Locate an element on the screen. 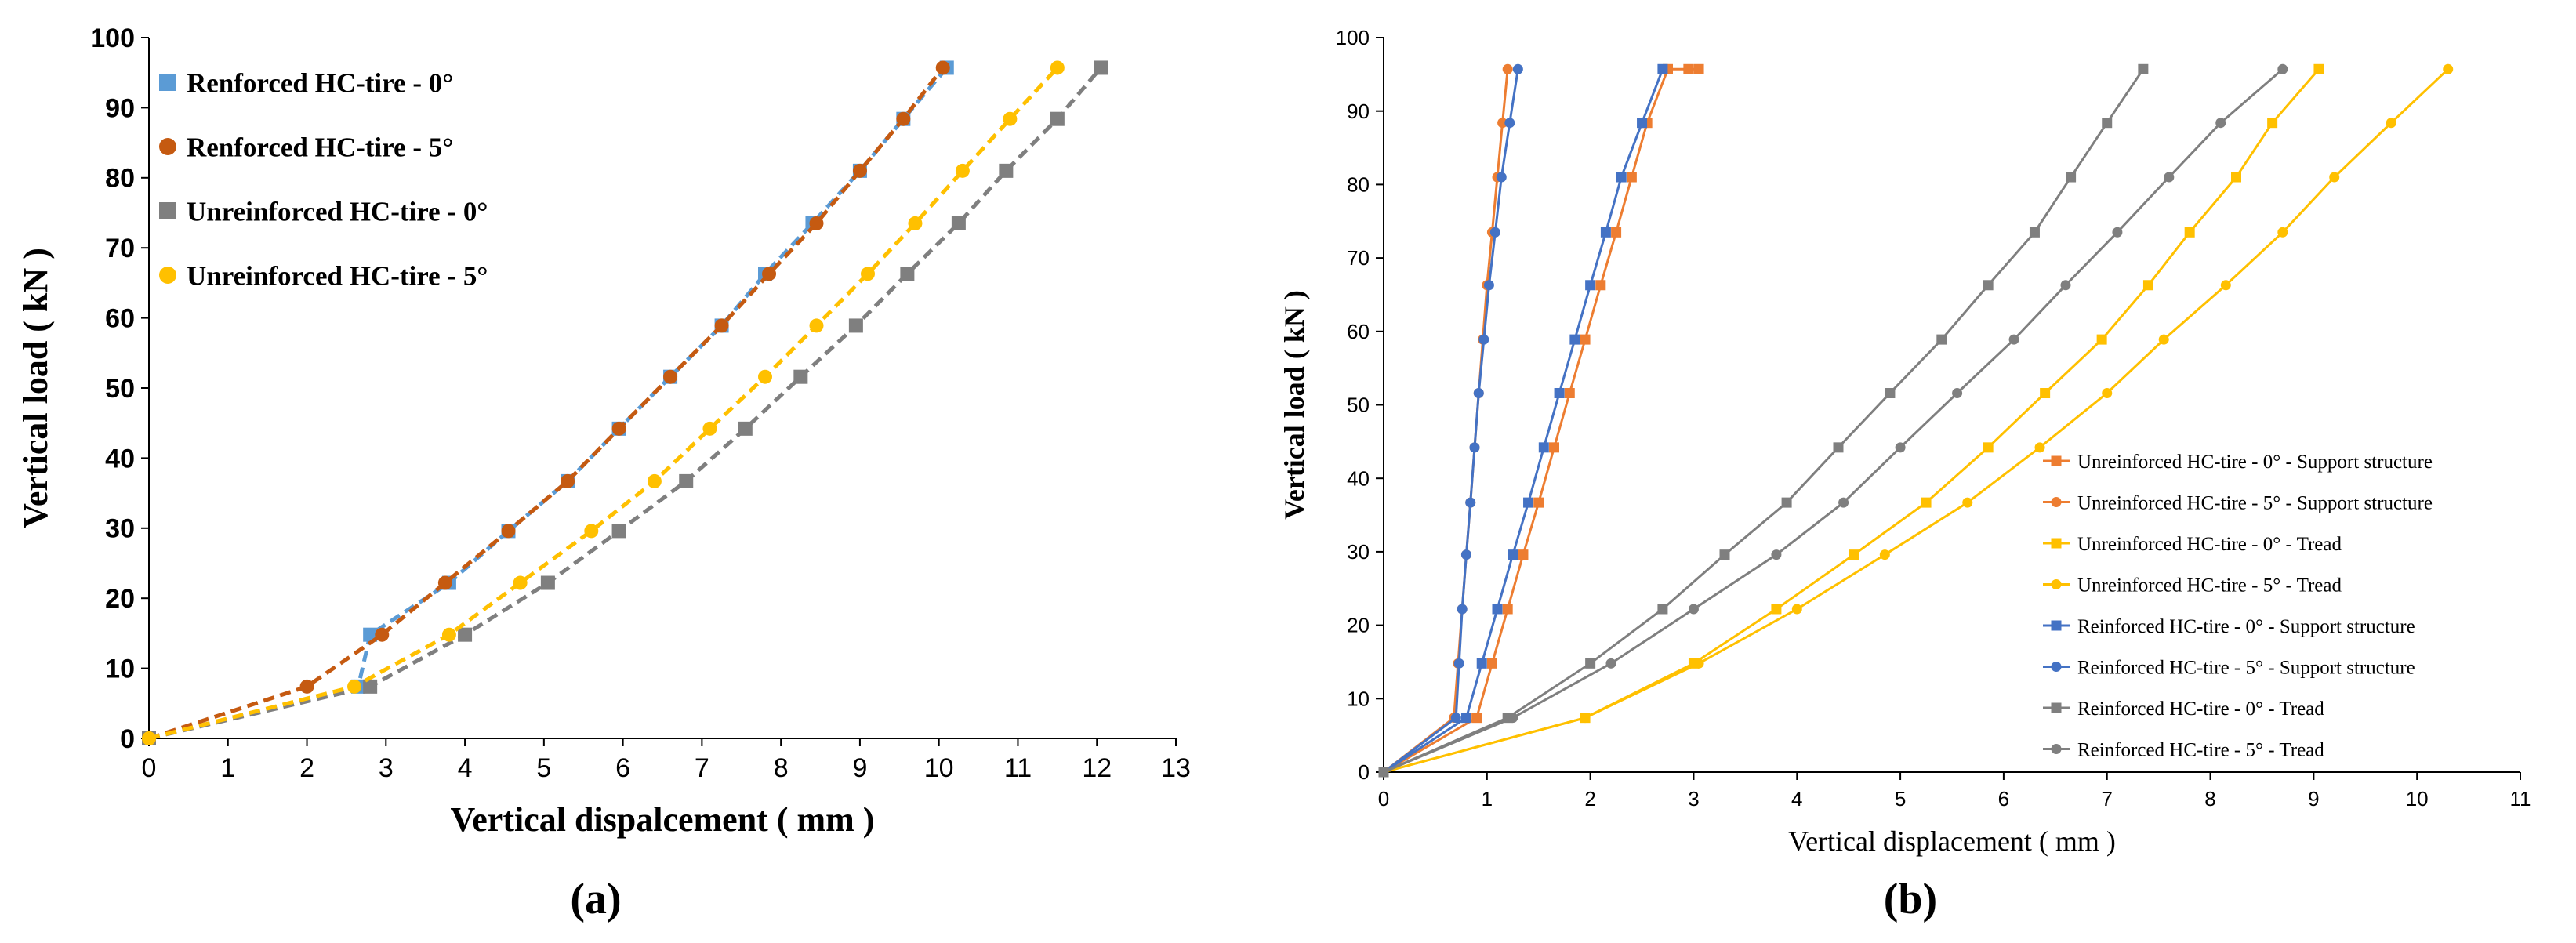 The width and height of the screenshot is (2576, 943). x-tick-label: 8 is located at coordinates (2209, 799).